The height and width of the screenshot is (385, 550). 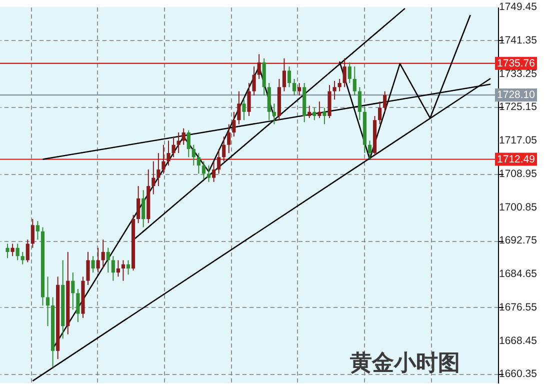 What do you see at coordinates (518, 107) in the screenshot?
I see `y-tick-label: 1725.15` at bounding box center [518, 107].